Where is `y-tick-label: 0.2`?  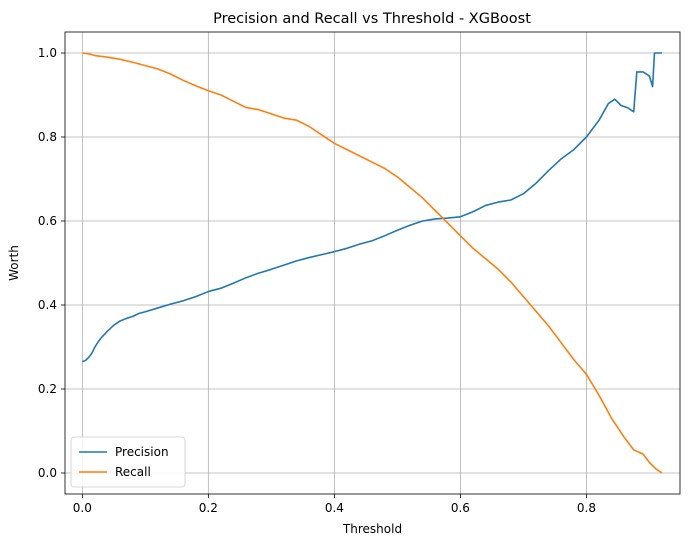 y-tick-label: 0.2 is located at coordinates (47, 389).